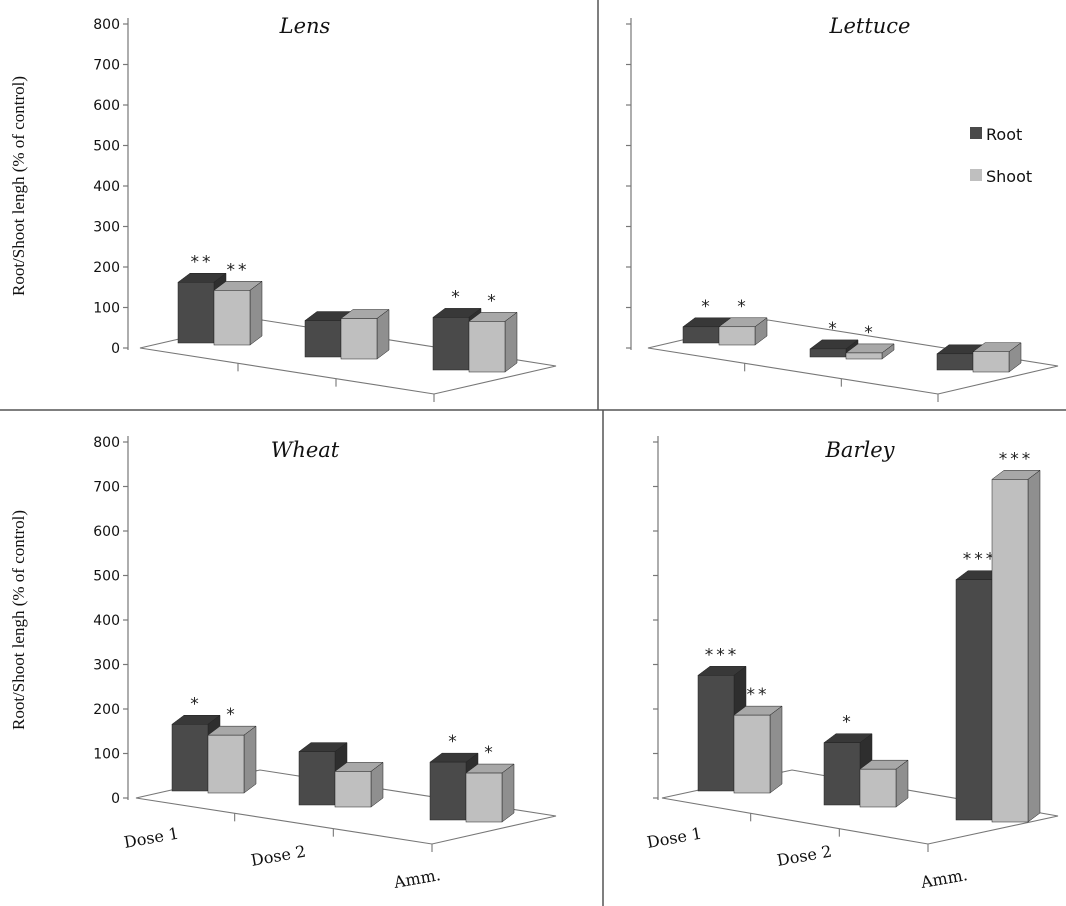  What do you see at coordinates (722, 728) in the screenshot?
I see `bar-root` at bounding box center [722, 728].